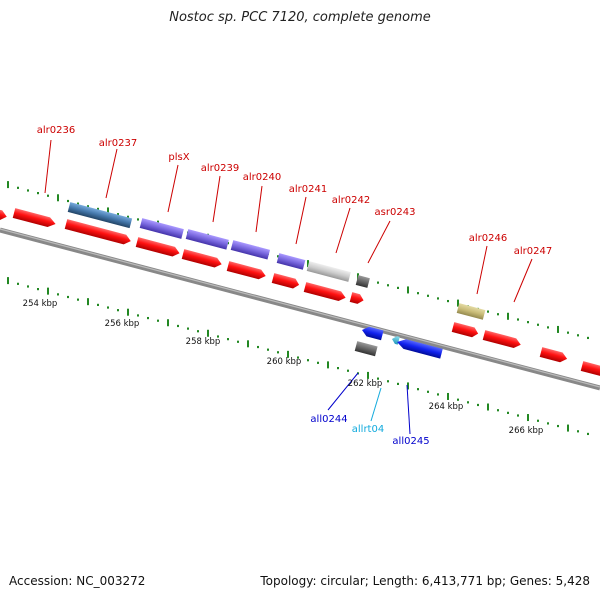 Image resolution: width=600 pixels, height=600 pixels. I want to click on gene-label-all0244: all0244, so click(328, 419).